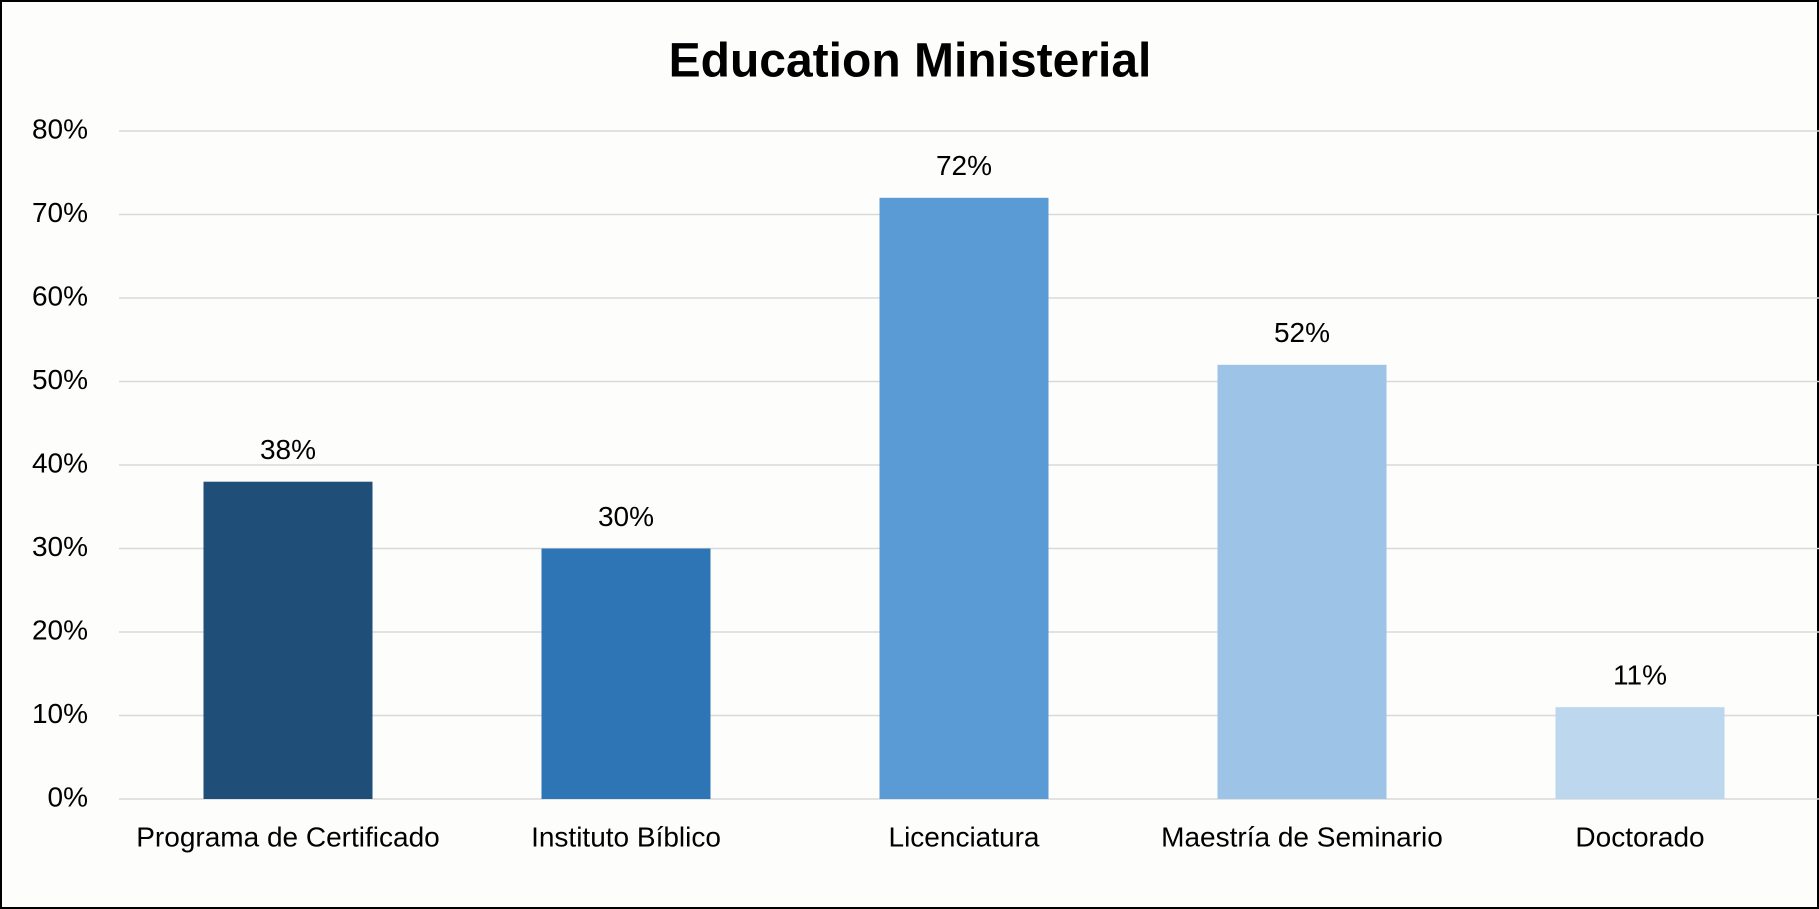 The height and width of the screenshot is (909, 1819). What do you see at coordinates (60, 462) in the screenshot?
I see `y-tick-label: 40%` at bounding box center [60, 462].